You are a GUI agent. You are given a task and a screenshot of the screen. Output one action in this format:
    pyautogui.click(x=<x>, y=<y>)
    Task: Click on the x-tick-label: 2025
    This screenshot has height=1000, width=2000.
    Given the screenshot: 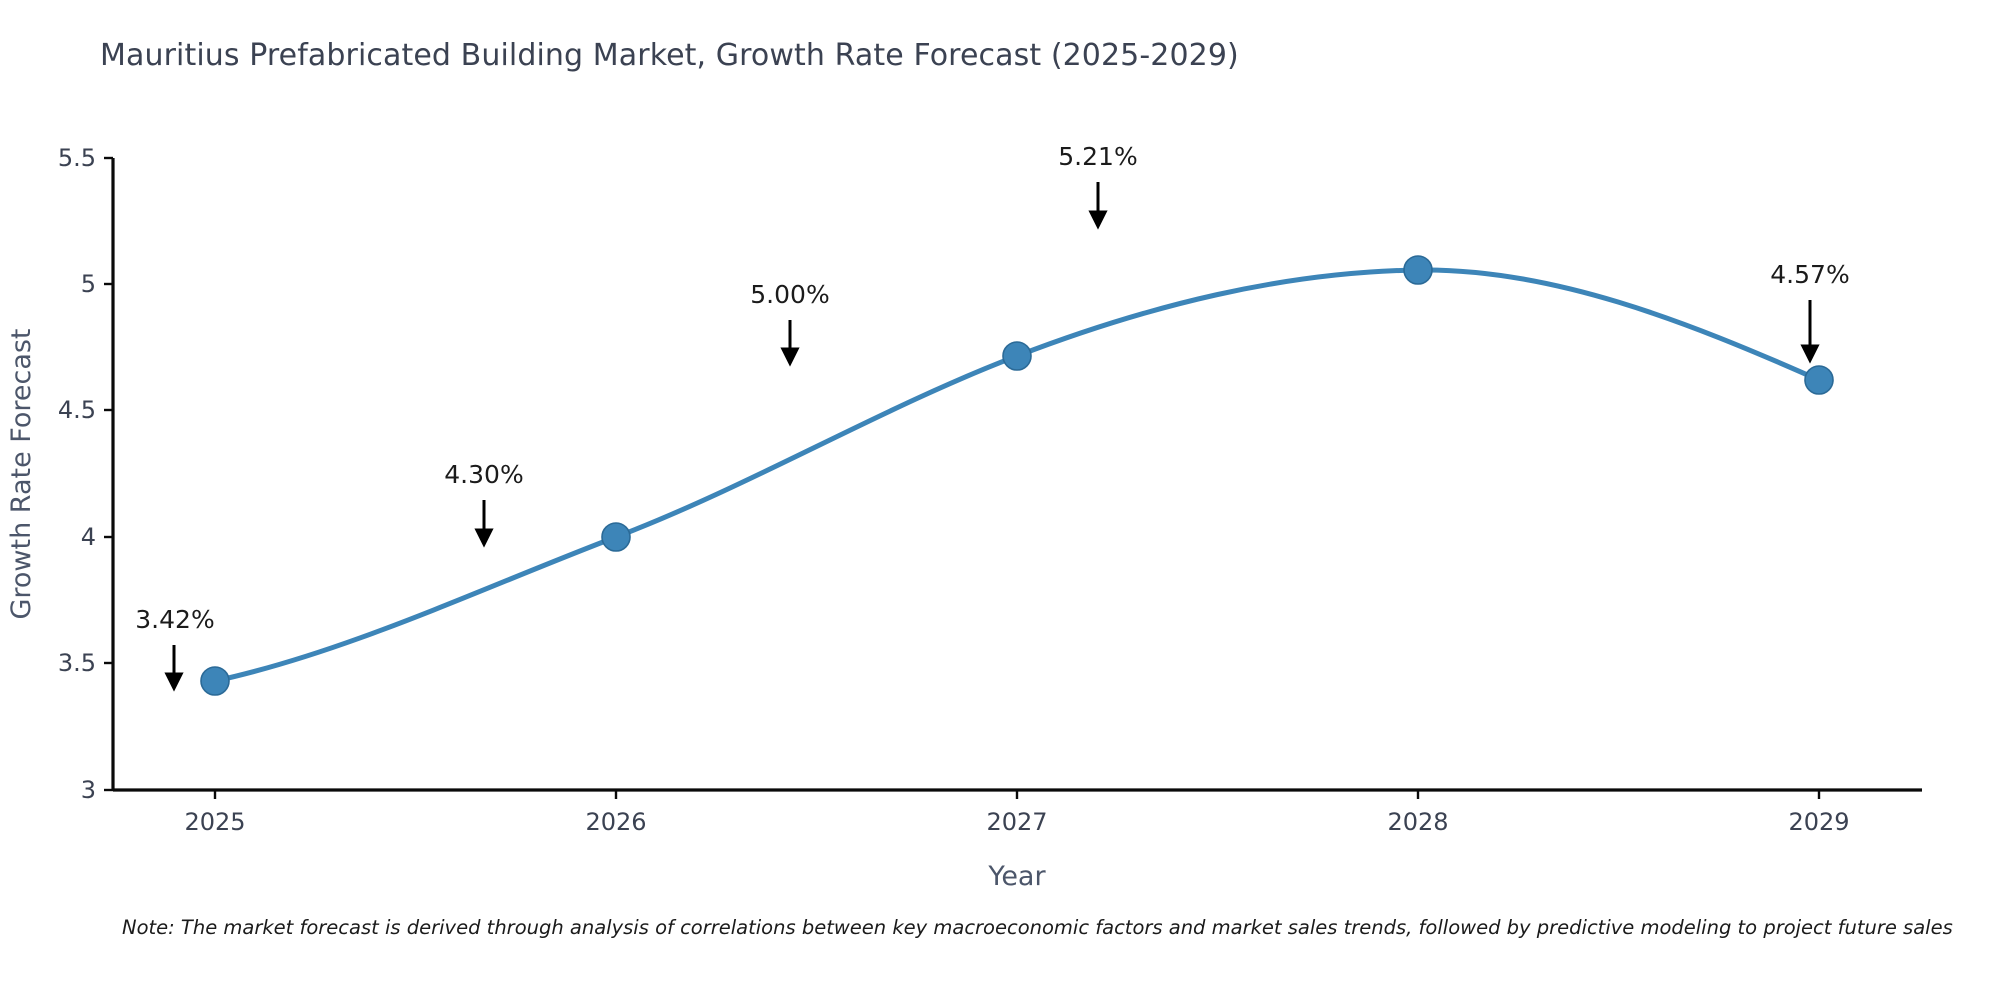 What is the action you would take?
    pyautogui.click(x=214, y=822)
    